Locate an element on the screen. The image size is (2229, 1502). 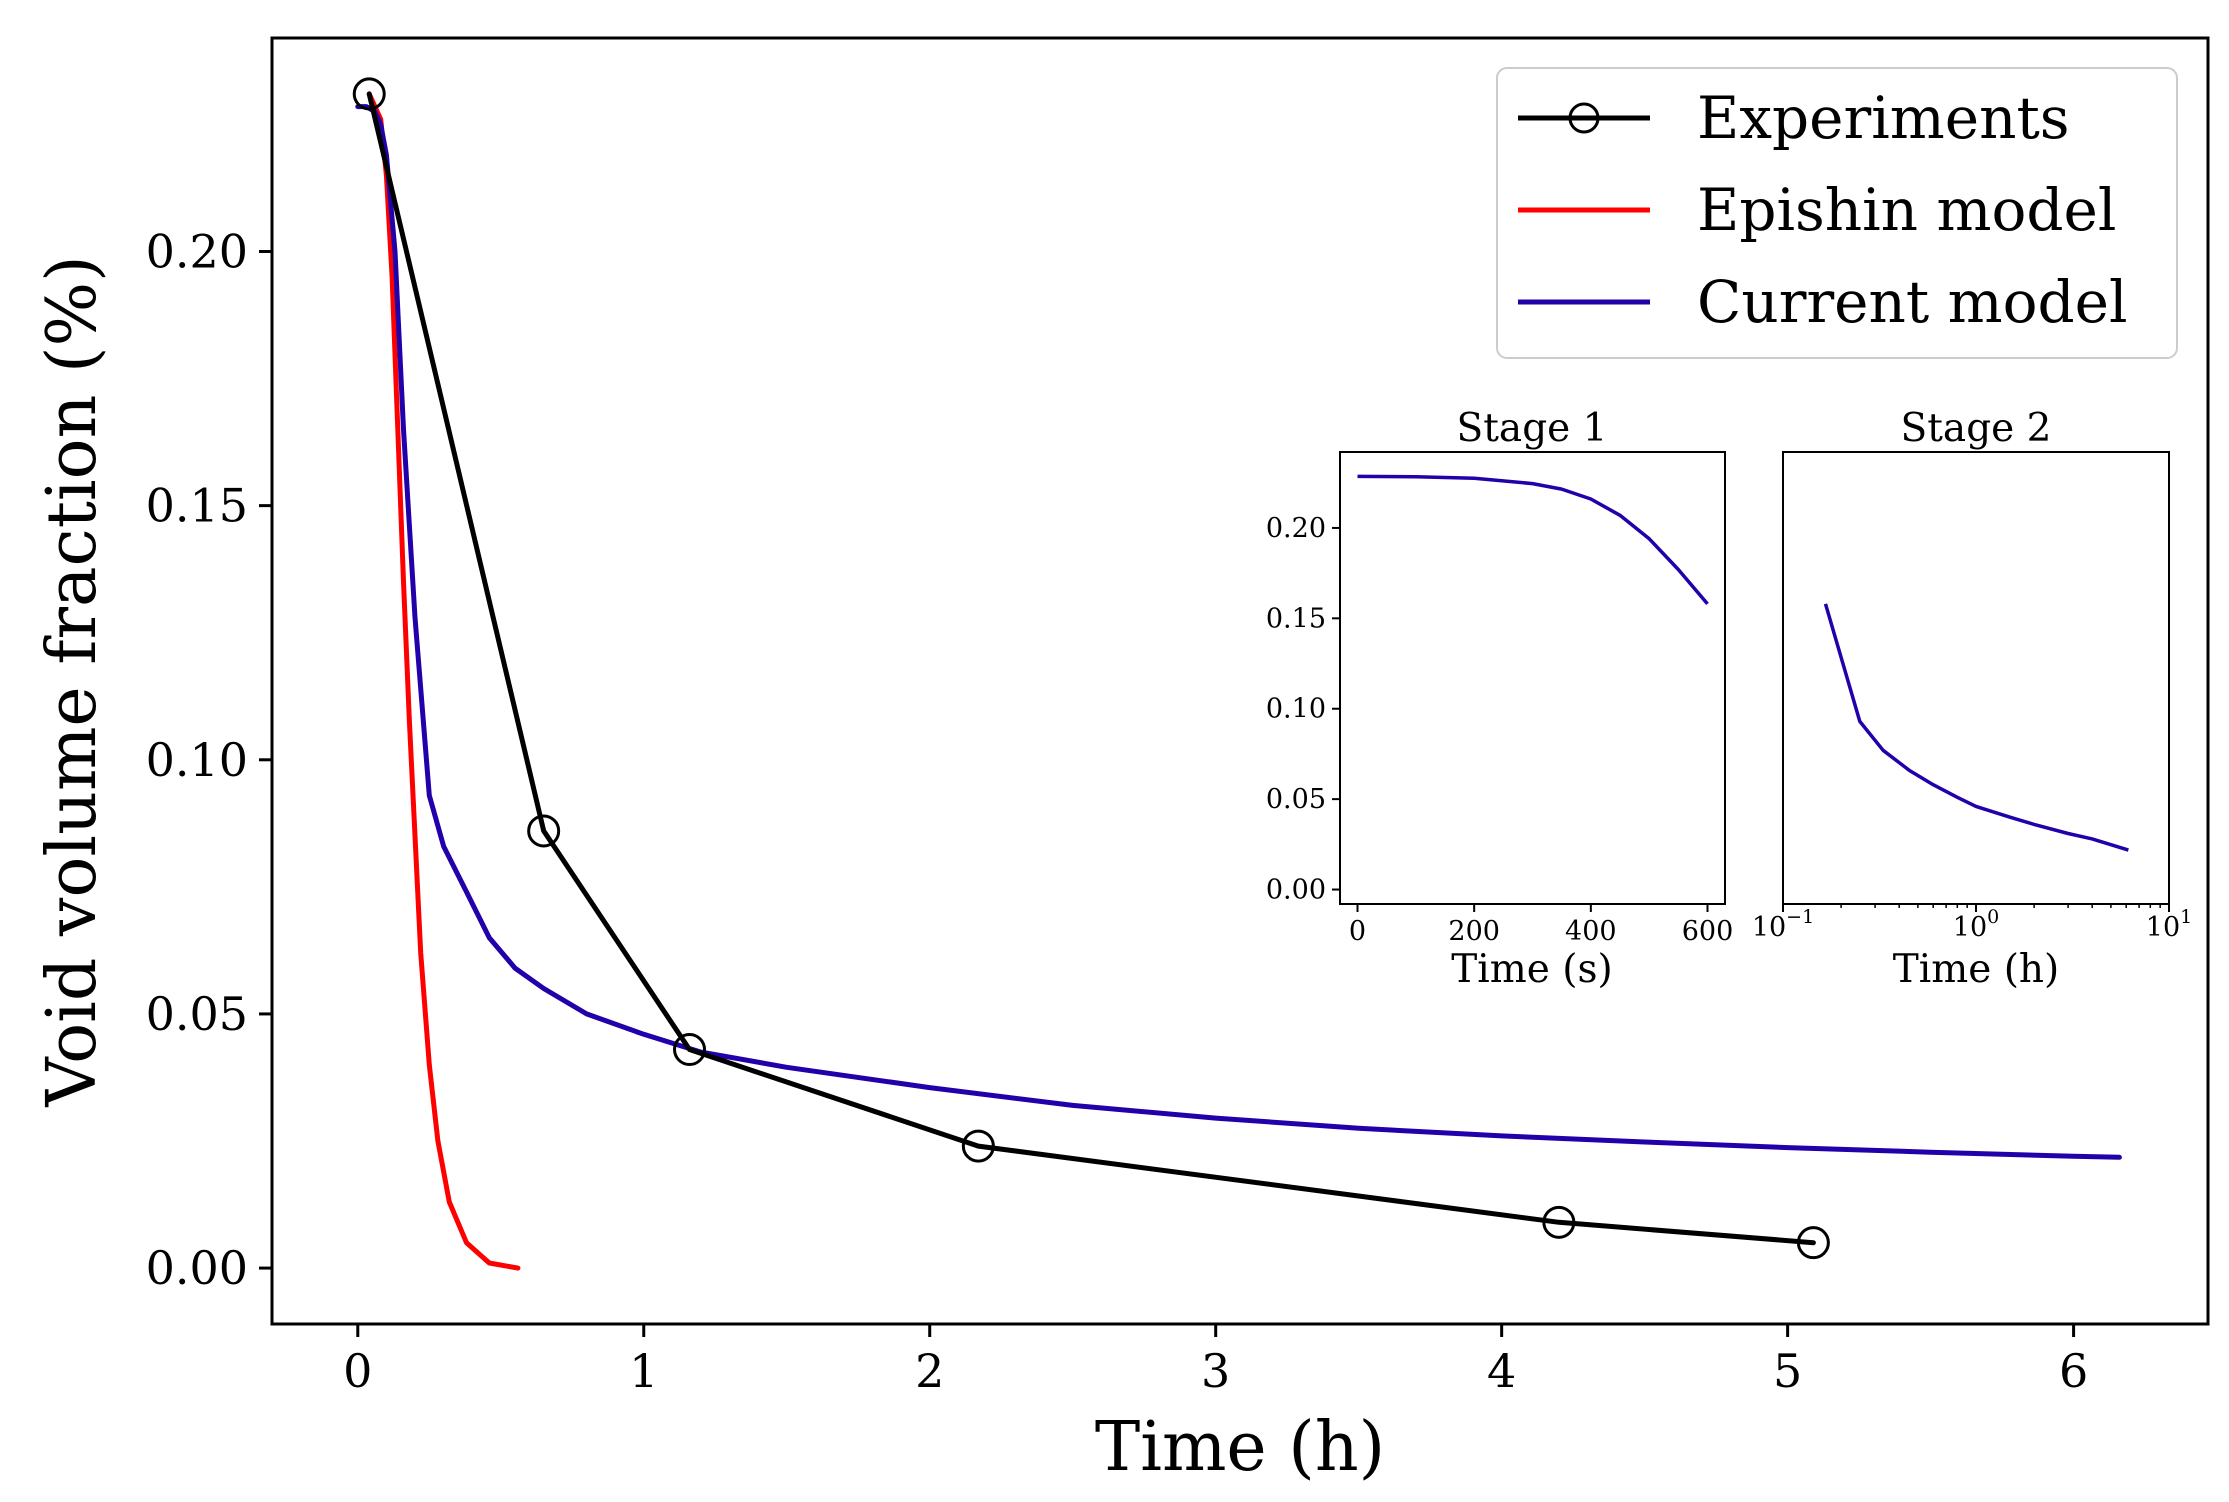
main-x-tick-label: 2 is located at coordinates (929, 1371).